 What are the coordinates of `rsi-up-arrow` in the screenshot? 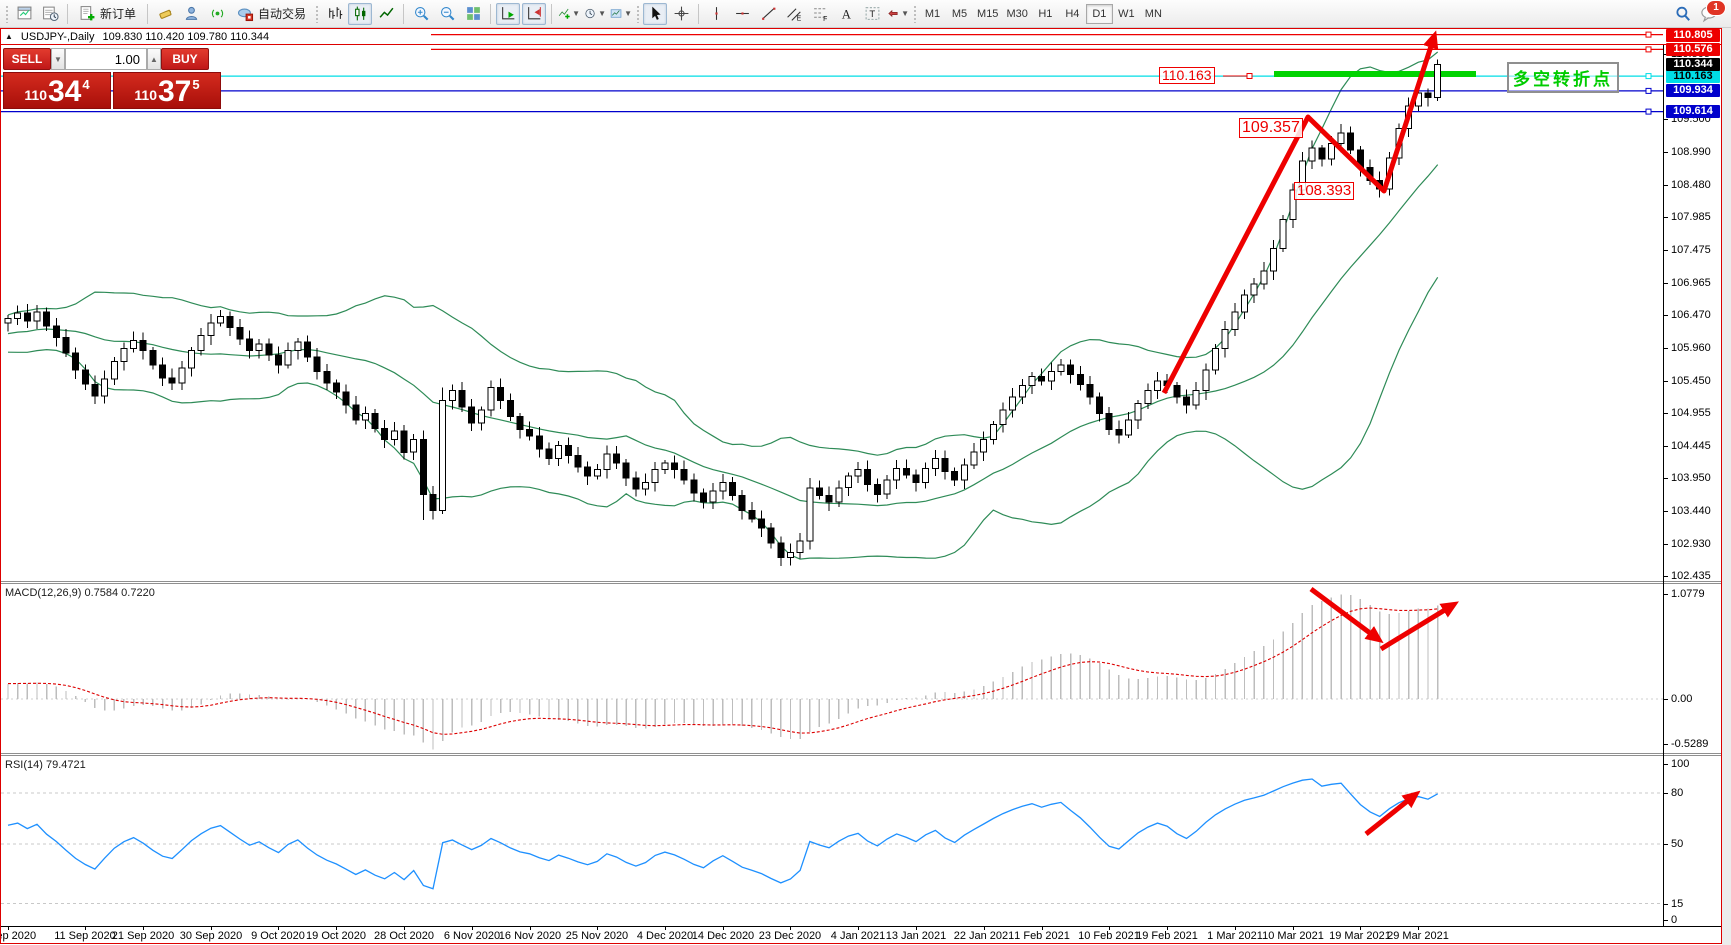 It's located at (1392, 813).